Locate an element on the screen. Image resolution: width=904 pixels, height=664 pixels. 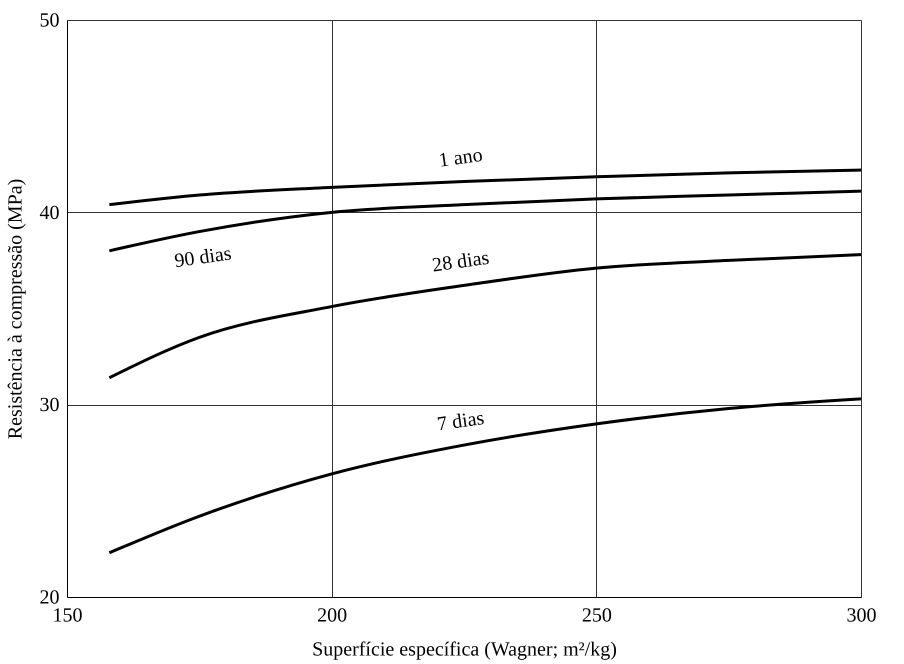
text: 1 ano is located at coordinates (460, 158).